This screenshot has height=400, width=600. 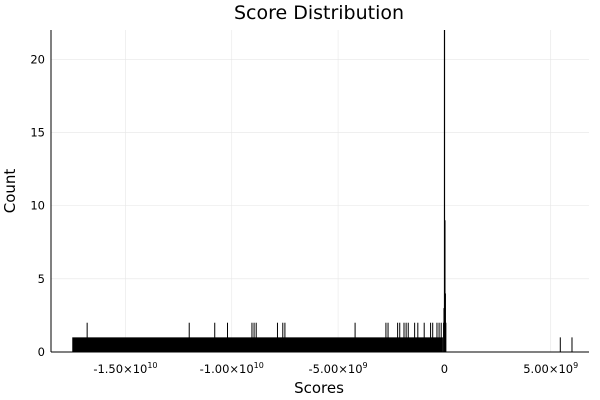 I want to click on x-tick-labels: -1.50×10¹⁰ -1.00×10¹⁰ -5.00×10⁹ 0 5.00×10⁹, so click(x=335, y=368).